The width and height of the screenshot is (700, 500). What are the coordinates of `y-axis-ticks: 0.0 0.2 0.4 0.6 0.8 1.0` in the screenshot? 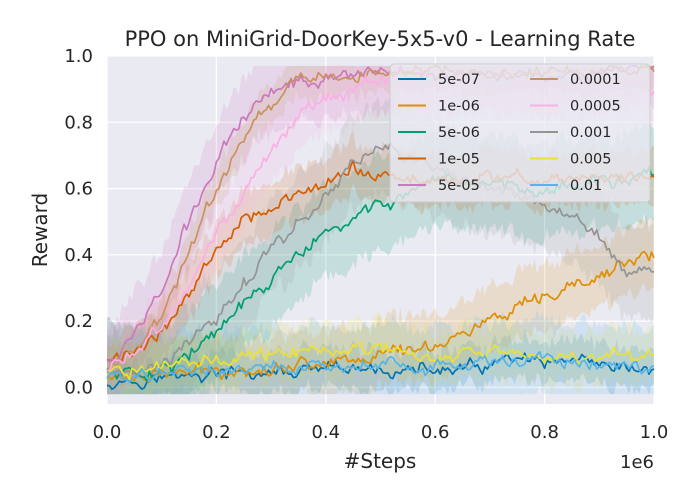 It's located at (78, 222).